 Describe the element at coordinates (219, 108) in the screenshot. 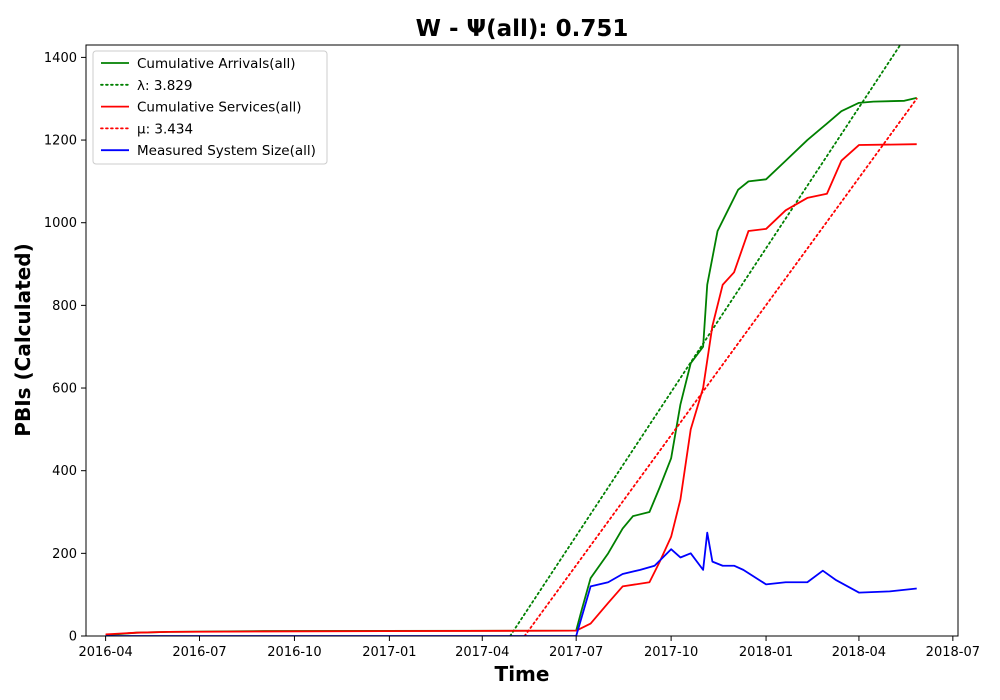

I see `legend-label: Cumulative Services(all)` at that location.